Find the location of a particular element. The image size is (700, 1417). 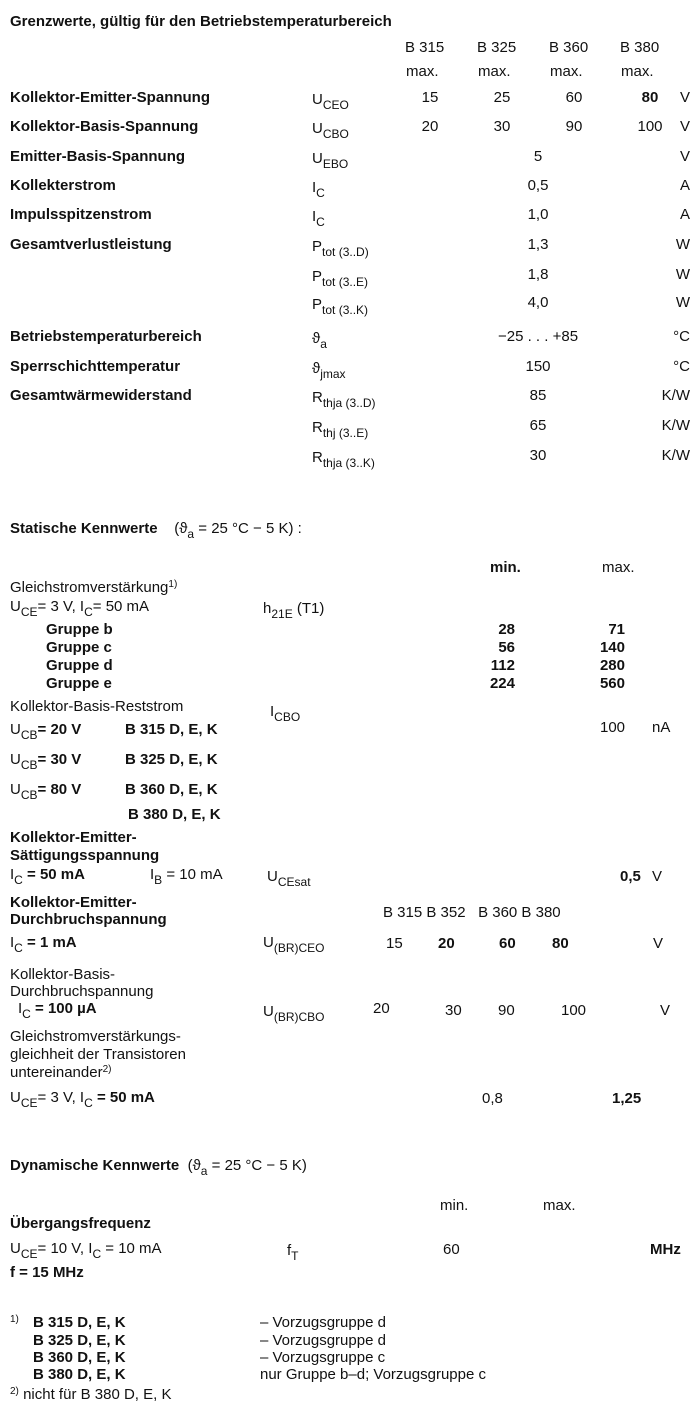

footnote-ref: 2) is located at coordinates (107, 1069).